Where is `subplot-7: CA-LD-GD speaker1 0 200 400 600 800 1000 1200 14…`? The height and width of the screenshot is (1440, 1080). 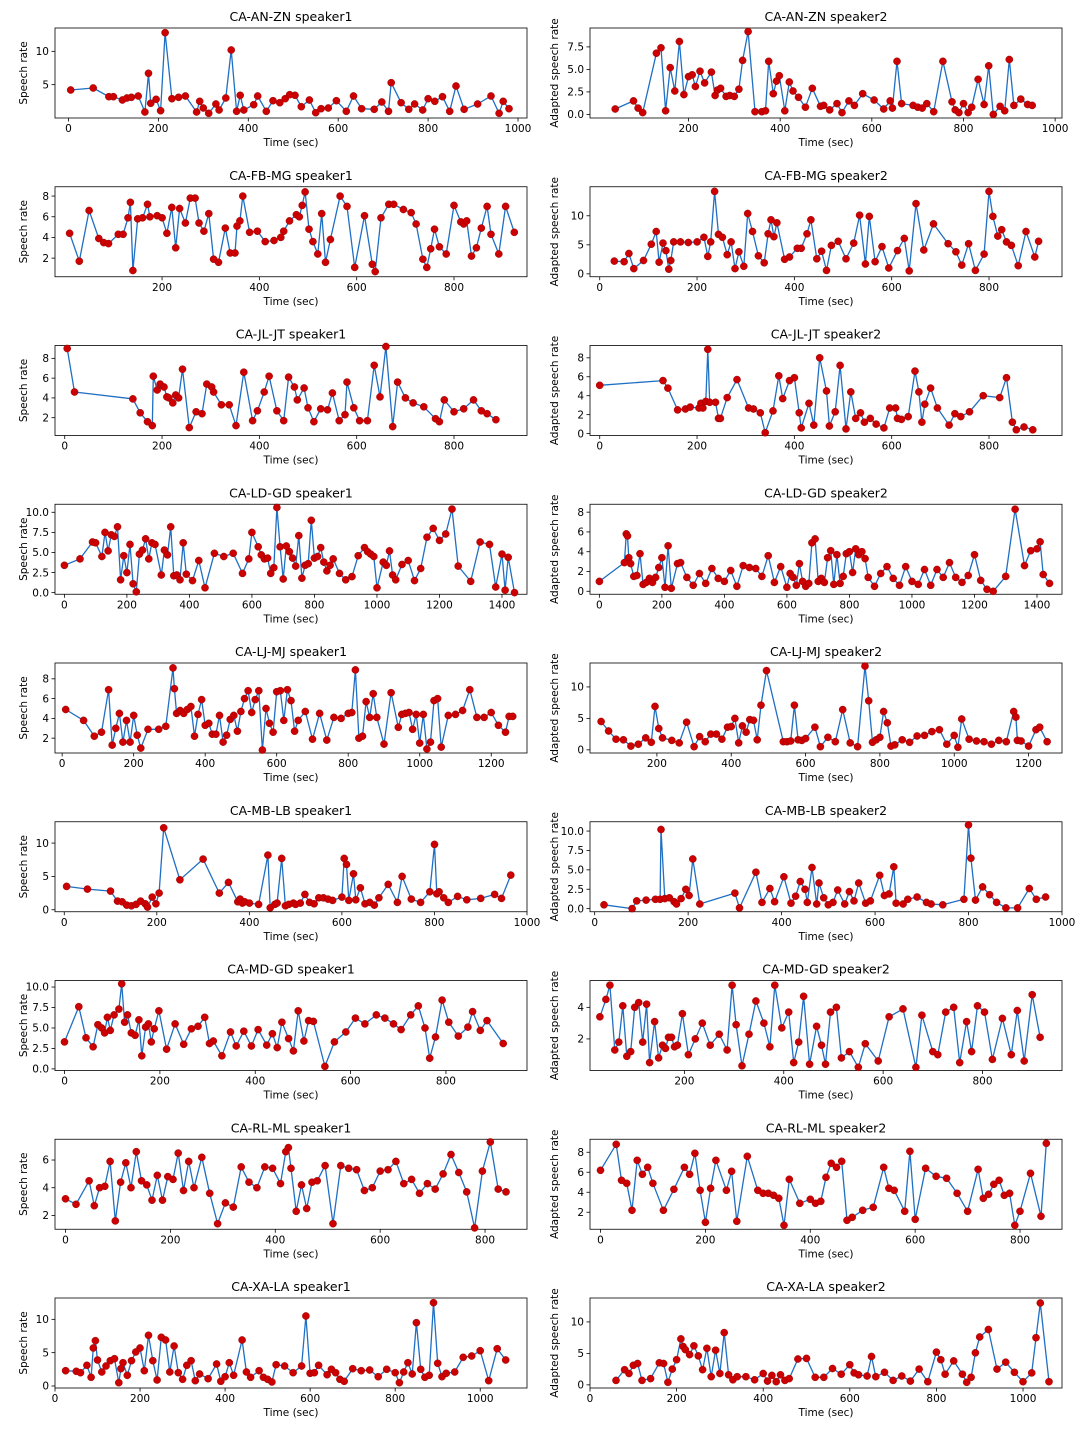 subplot-7: CA-LD-GD speaker1 0 200 400 600 800 1000 1200 14… is located at coordinates (273, 555).